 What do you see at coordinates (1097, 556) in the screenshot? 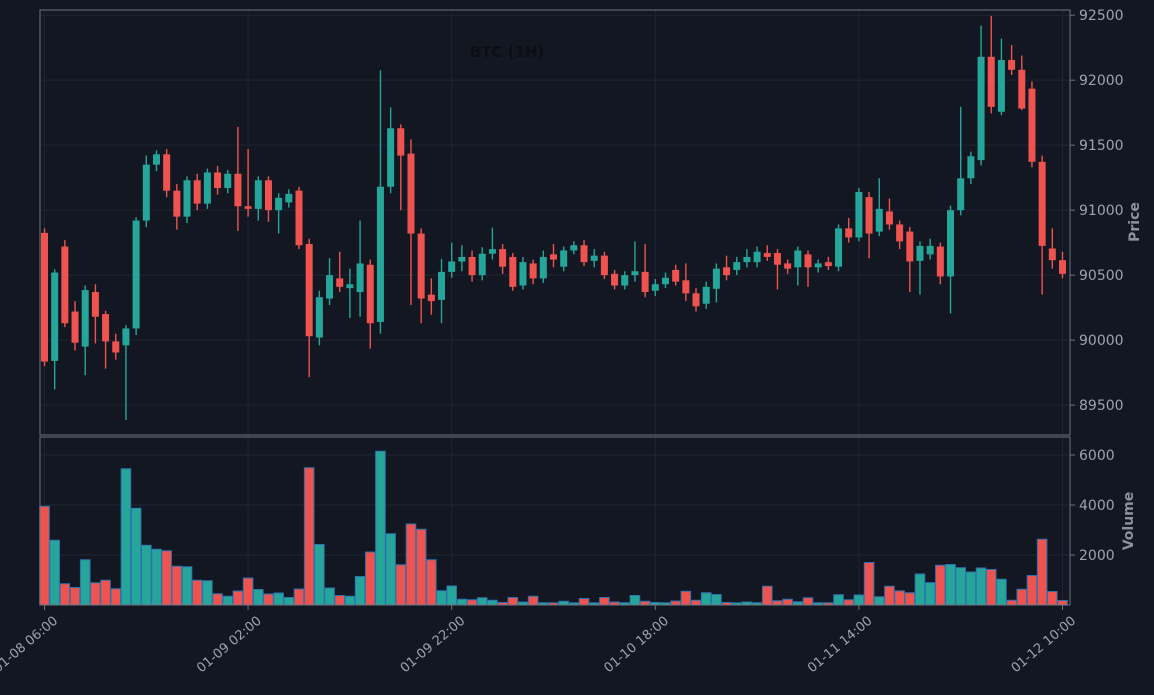
I see `svg-text: 2000` at bounding box center [1097, 556].